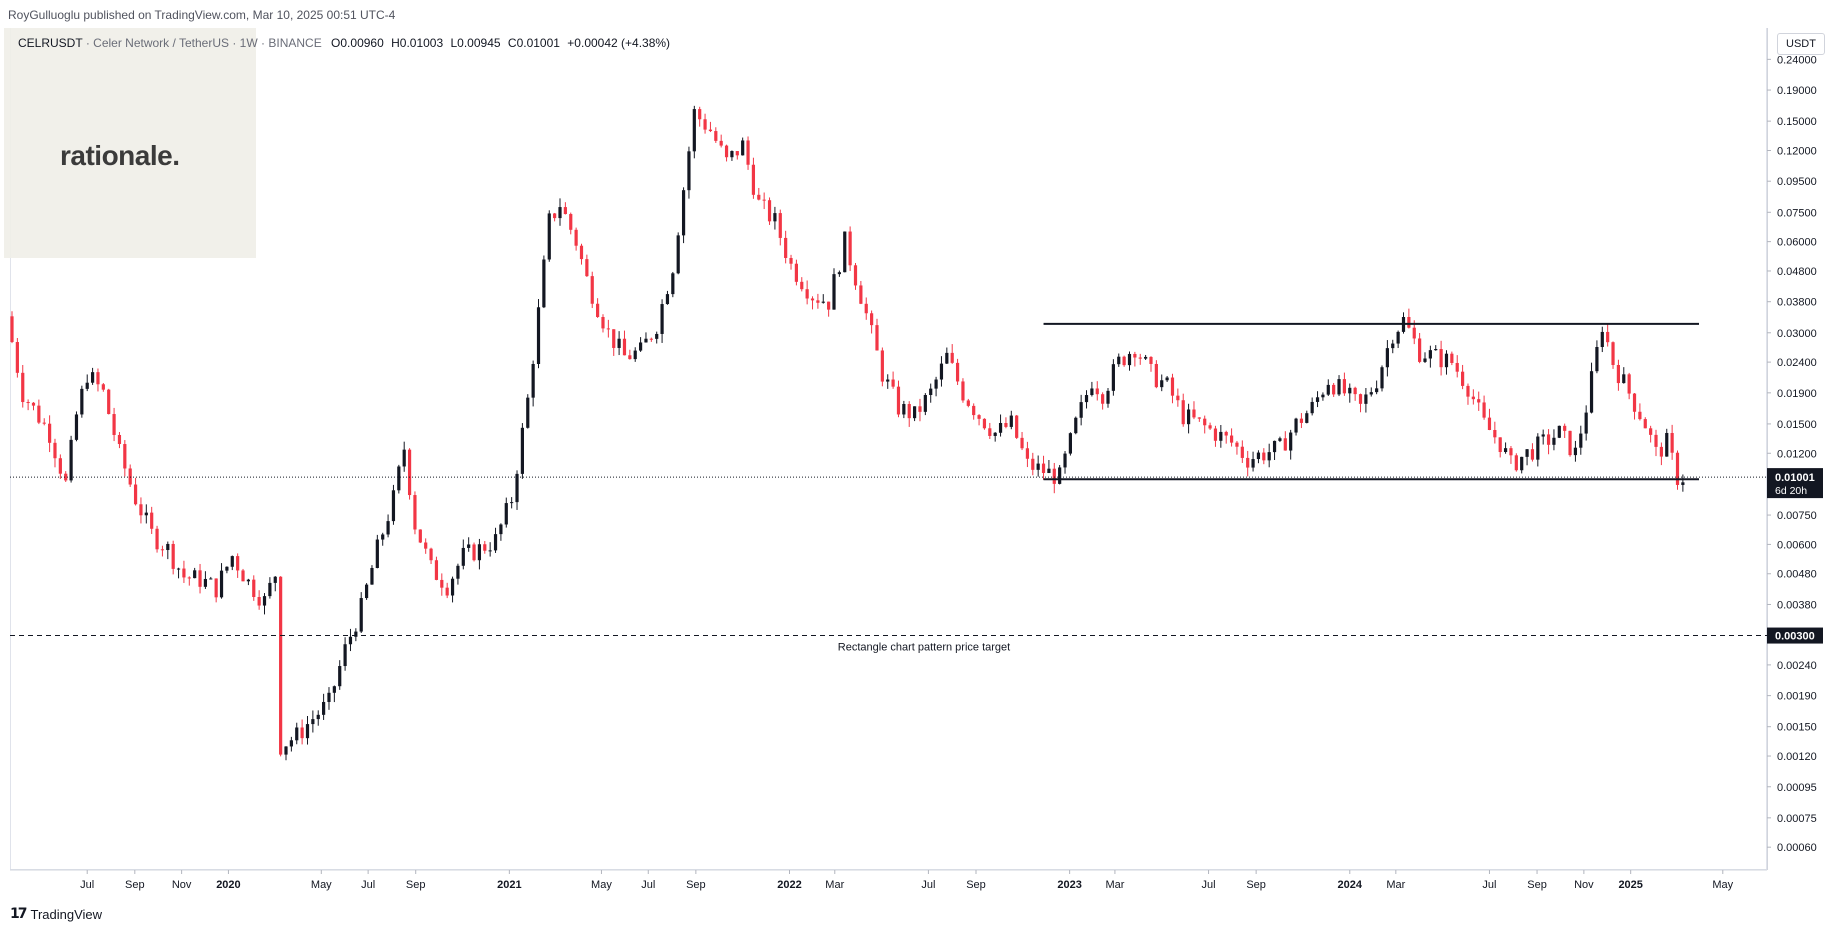  What do you see at coordinates (1797, 243) in the screenshot?
I see `y-tick-label: 0.06000` at bounding box center [1797, 243].